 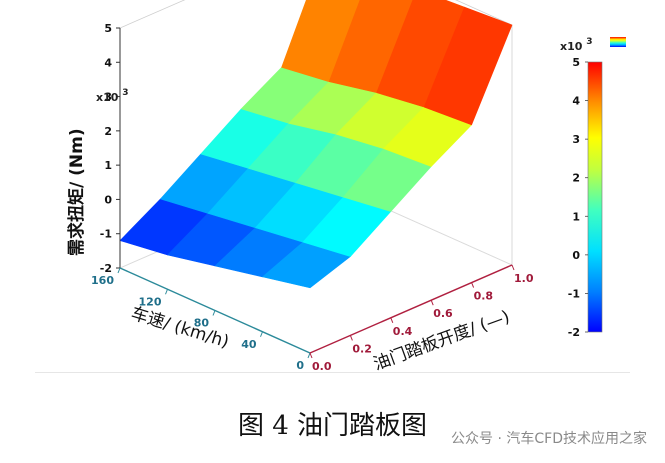 What do you see at coordinates (484, 296) in the screenshot?
I see `pedal-tick-label: 0.8` at bounding box center [484, 296].